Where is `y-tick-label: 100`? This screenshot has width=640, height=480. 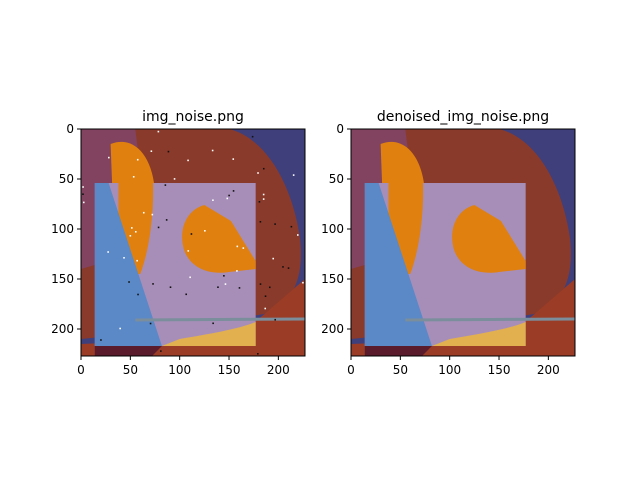 y-tick-label: 100 is located at coordinates (62, 229).